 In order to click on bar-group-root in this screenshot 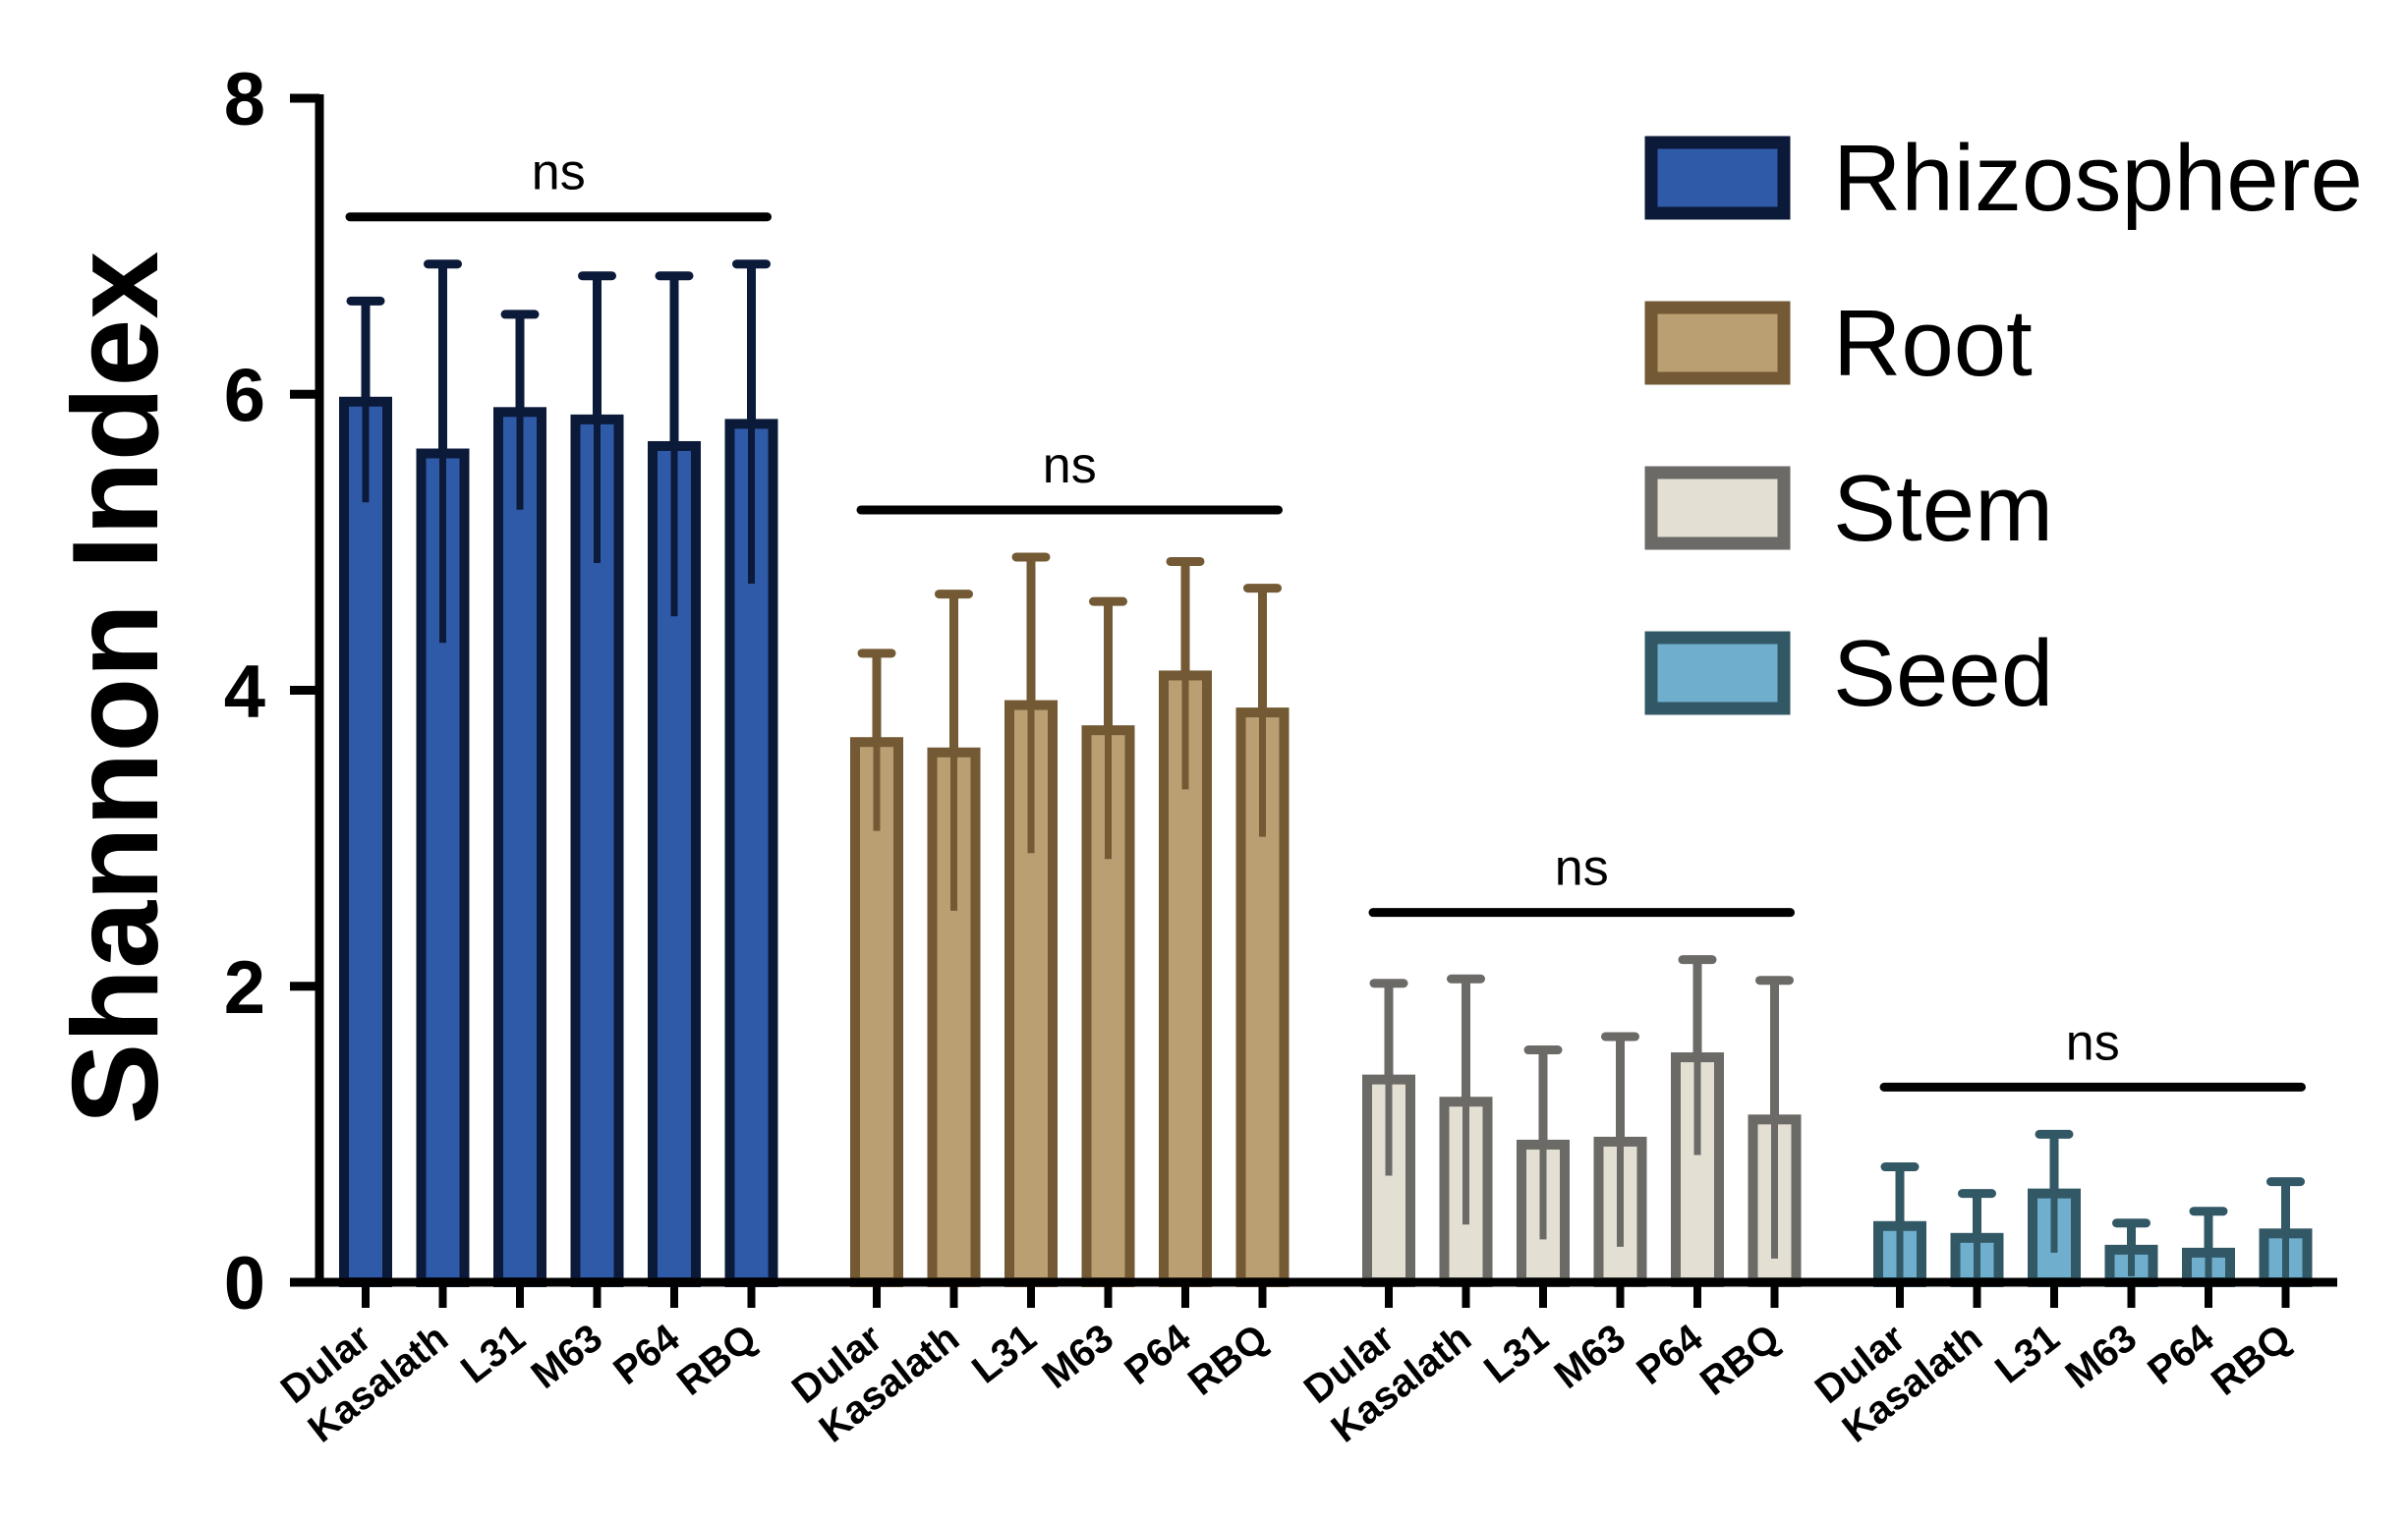, I will do `click(1070, 919)`.